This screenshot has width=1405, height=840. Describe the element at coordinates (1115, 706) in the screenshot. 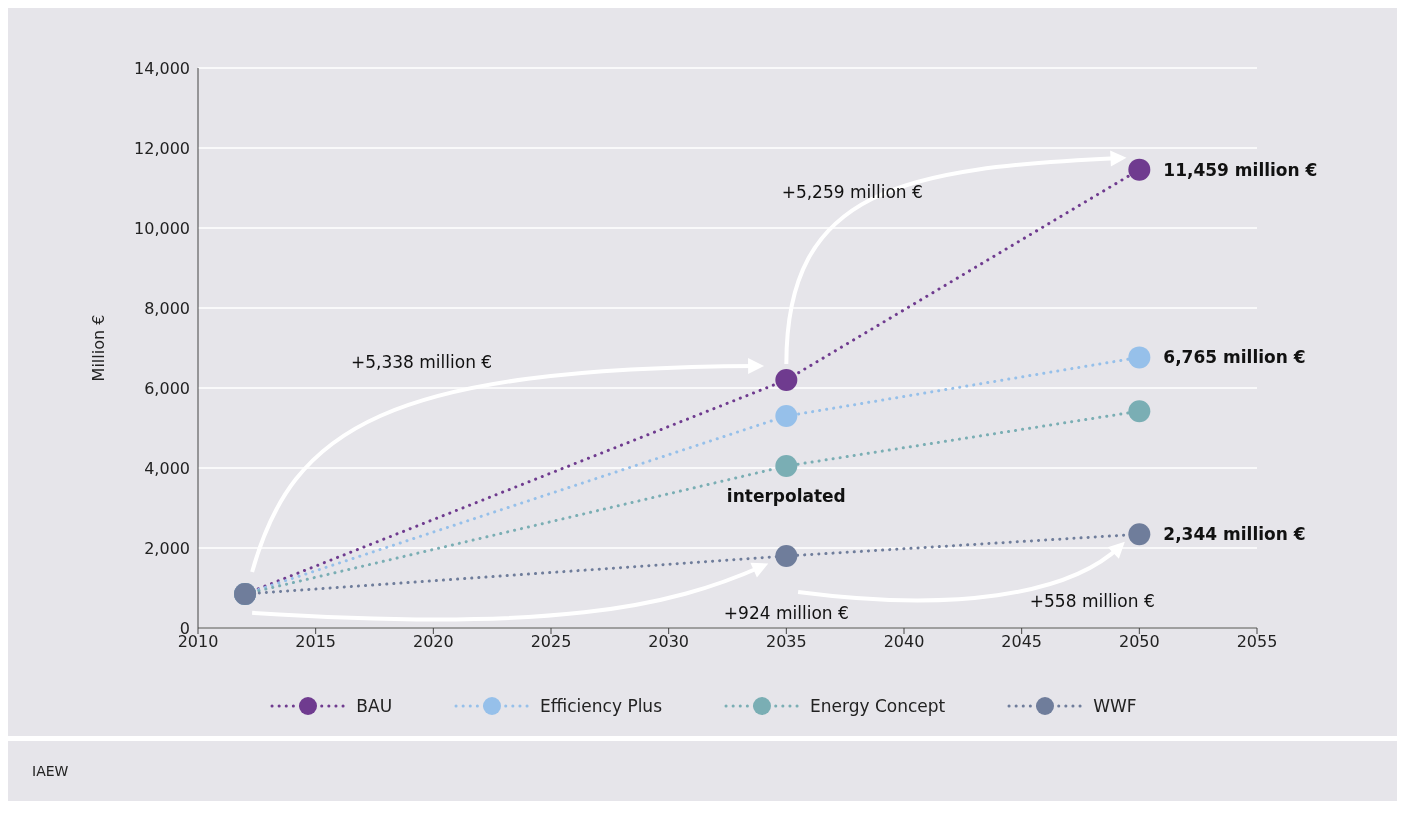

I see `legend-label: WWF` at that location.